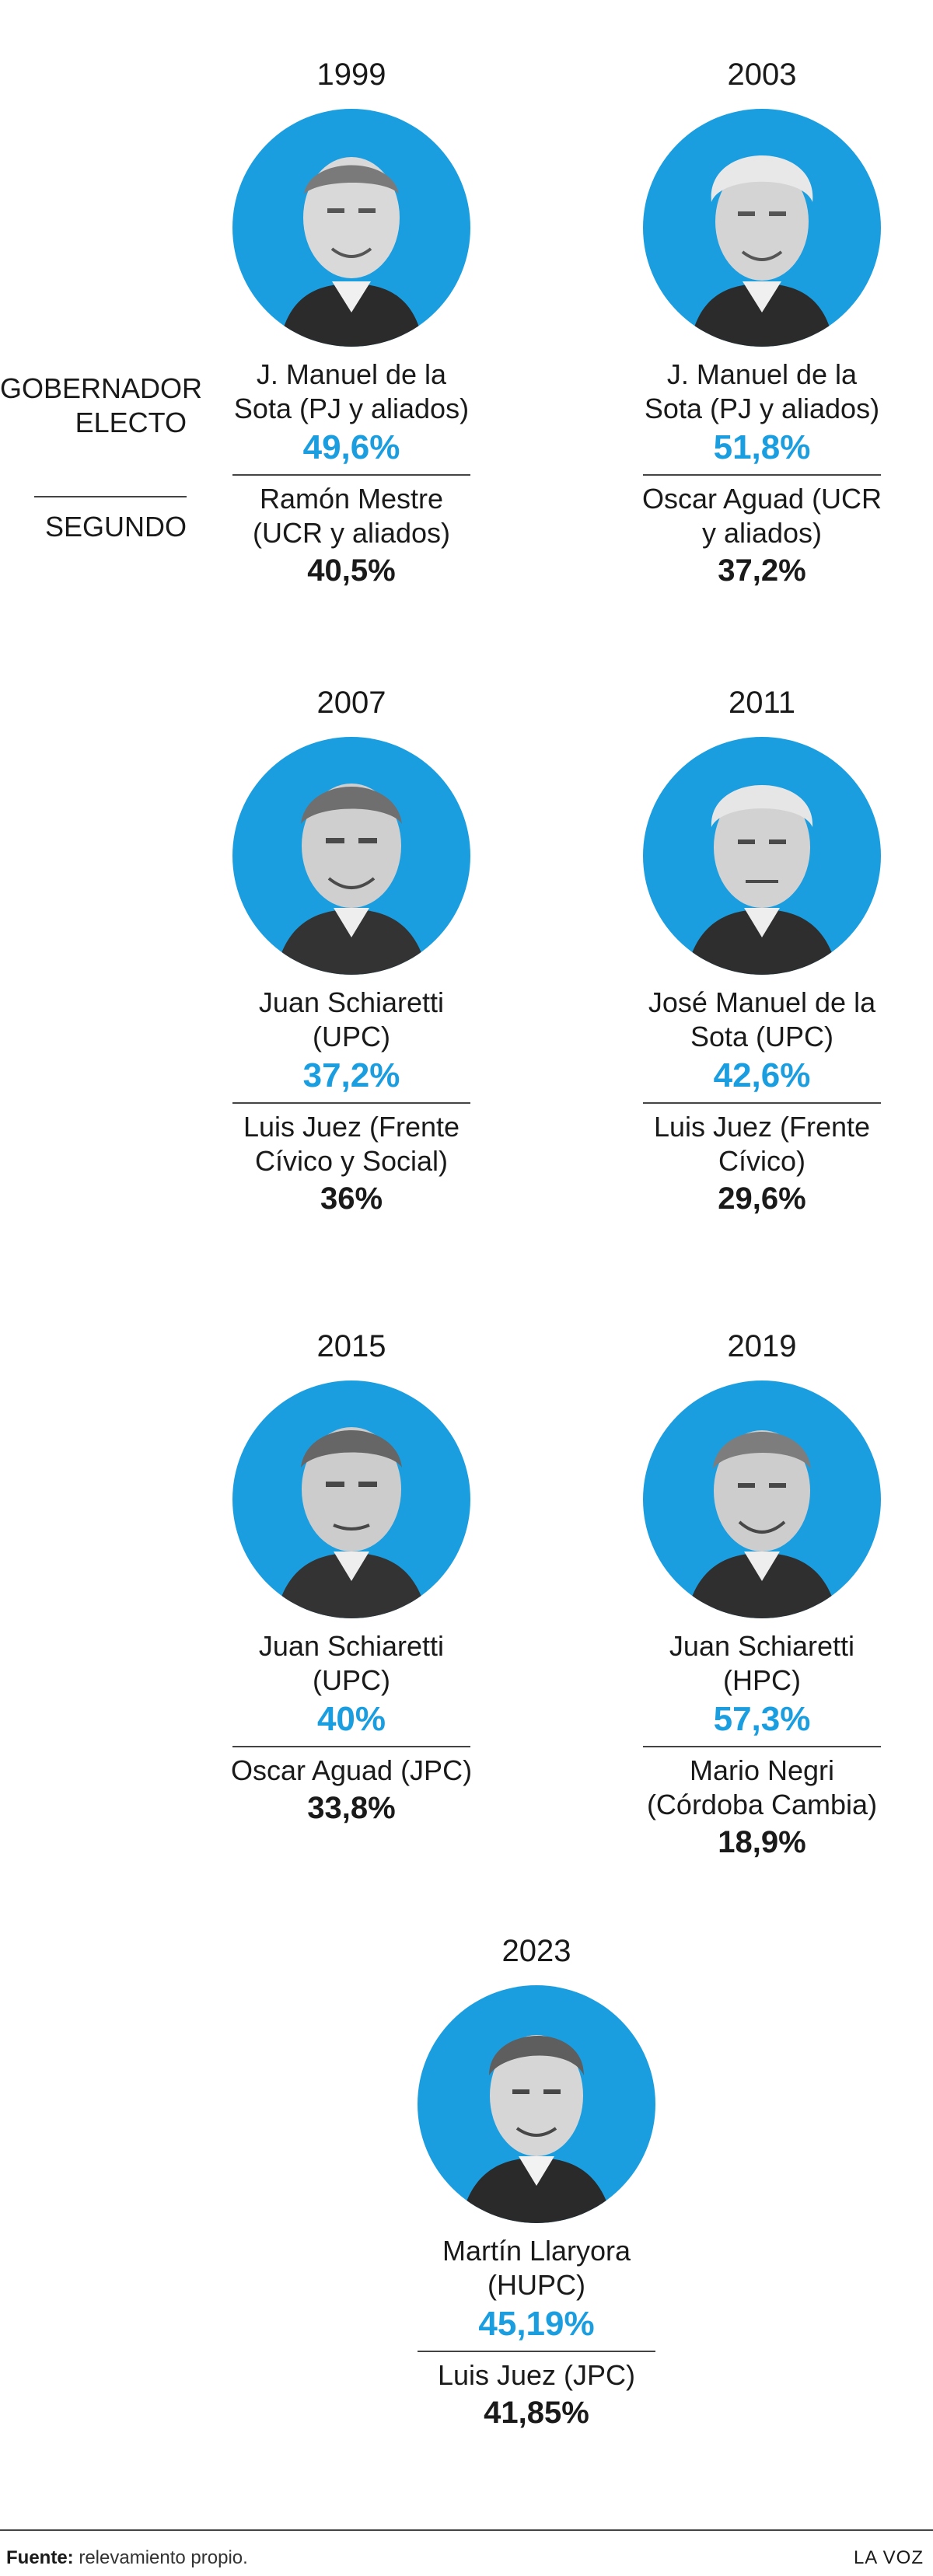 This screenshot has height=2576, width=933. Describe the element at coordinates (762, 1144) in the screenshot. I see `runner-up-name: Luis Juez (Frente Cívico)` at that location.